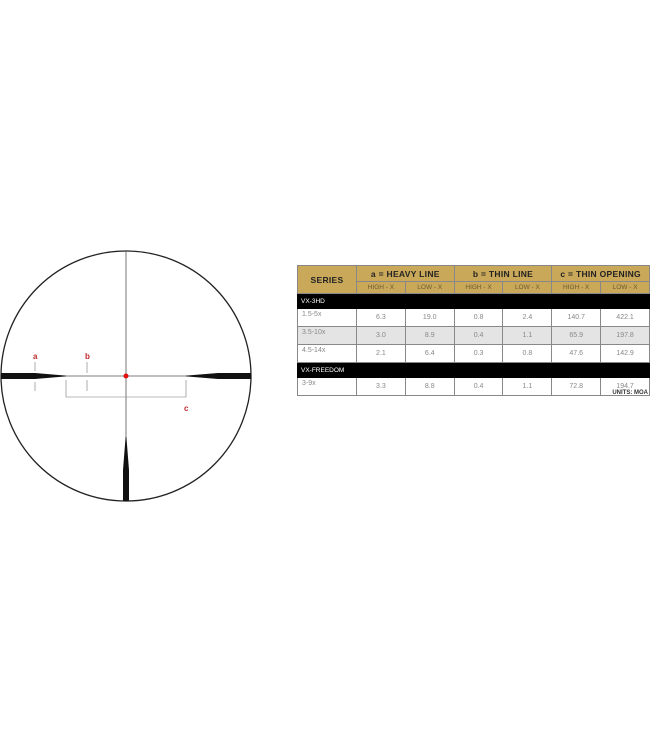 The height and width of the screenshot is (750, 650). What do you see at coordinates (381, 386) in the screenshot?
I see `value-cell: 3.3` at bounding box center [381, 386].